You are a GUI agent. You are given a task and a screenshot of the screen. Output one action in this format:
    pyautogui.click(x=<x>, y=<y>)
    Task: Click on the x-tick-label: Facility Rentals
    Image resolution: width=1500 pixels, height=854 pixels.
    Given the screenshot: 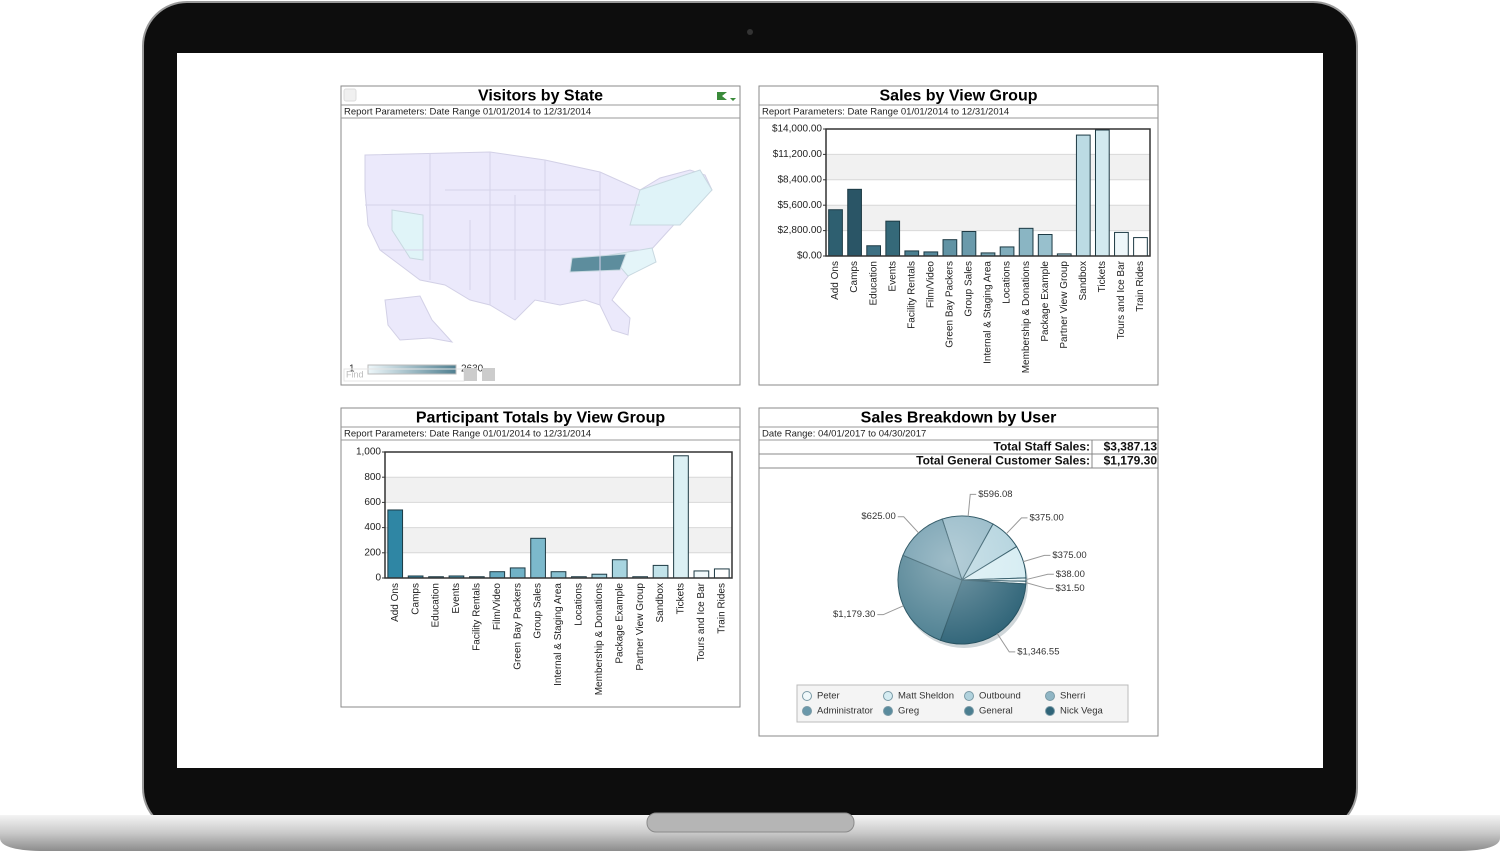 What is the action you would take?
    pyautogui.click(x=476, y=617)
    